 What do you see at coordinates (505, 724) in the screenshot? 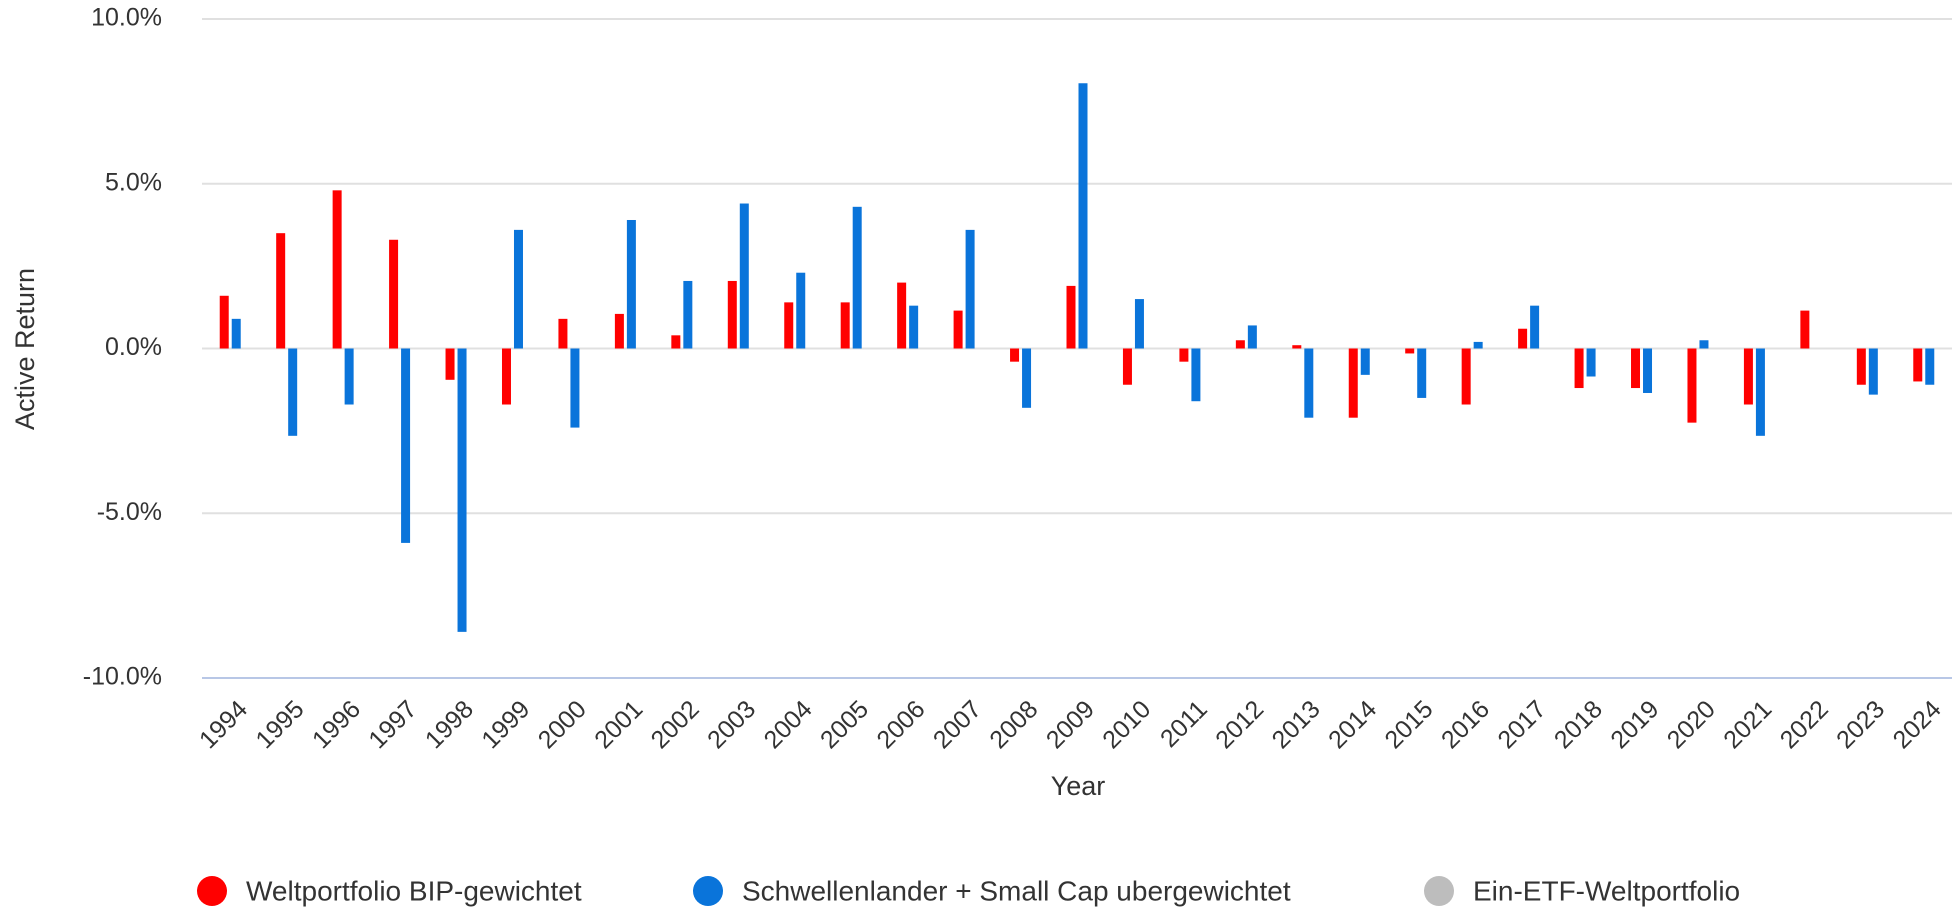
I see `x-tick-label: 1999` at bounding box center [505, 724].